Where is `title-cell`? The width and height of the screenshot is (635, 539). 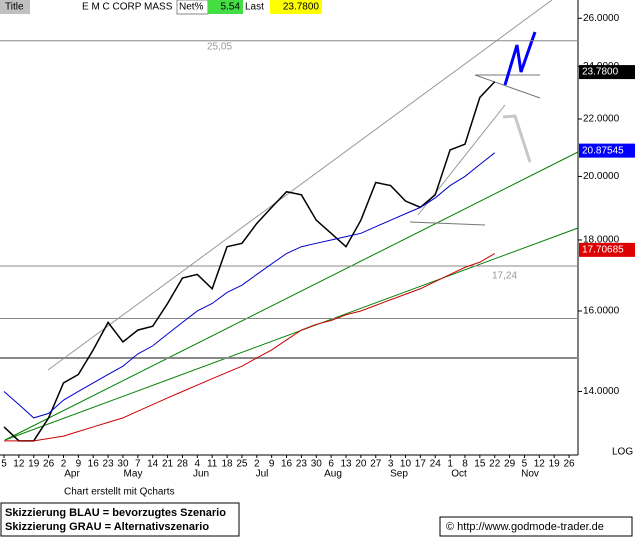
title-cell is located at coordinates (15, 7).